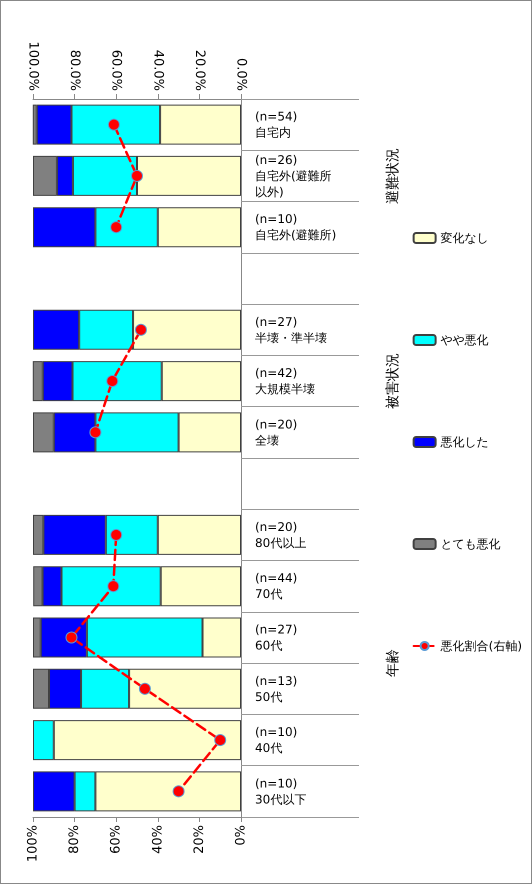  Describe the element at coordinates (33, 843) in the screenshot. I see `x-tick-label: 100%` at that location.